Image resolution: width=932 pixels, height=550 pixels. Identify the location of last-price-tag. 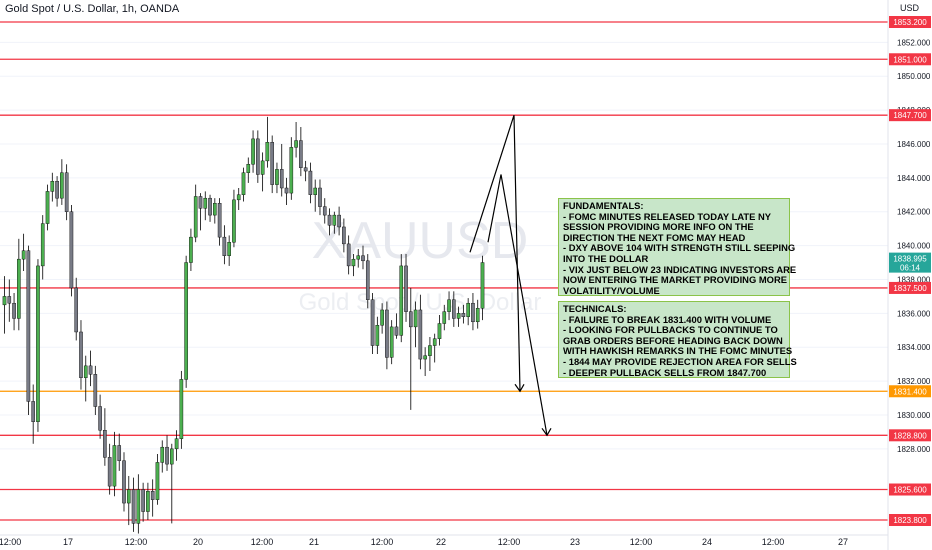
(910, 262).